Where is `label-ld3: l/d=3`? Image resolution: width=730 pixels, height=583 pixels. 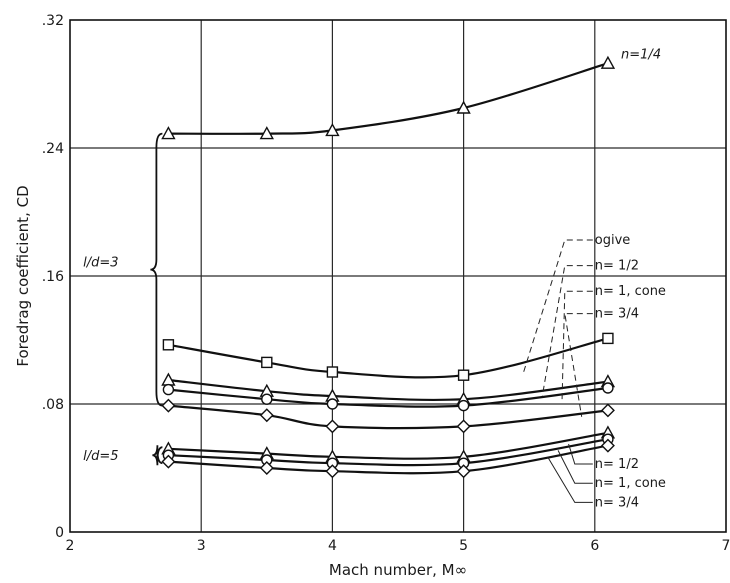 label-ld3: l/d=3 is located at coordinates (100, 263).